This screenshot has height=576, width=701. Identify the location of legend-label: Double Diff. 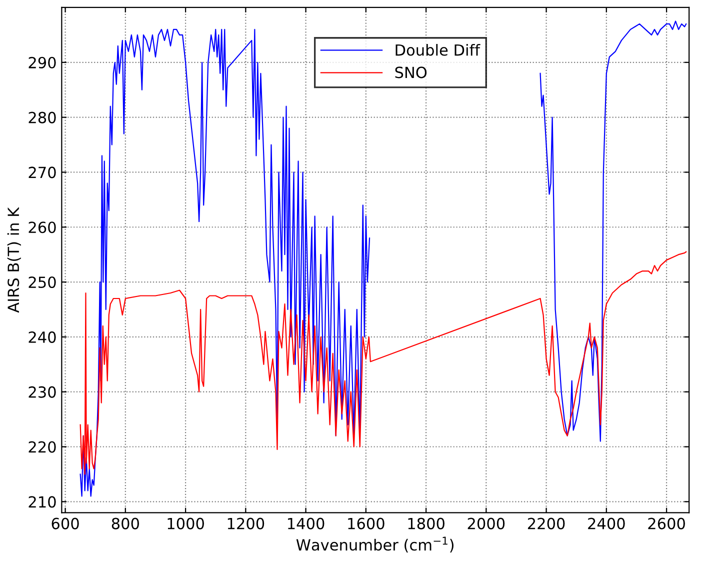
(438, 50).